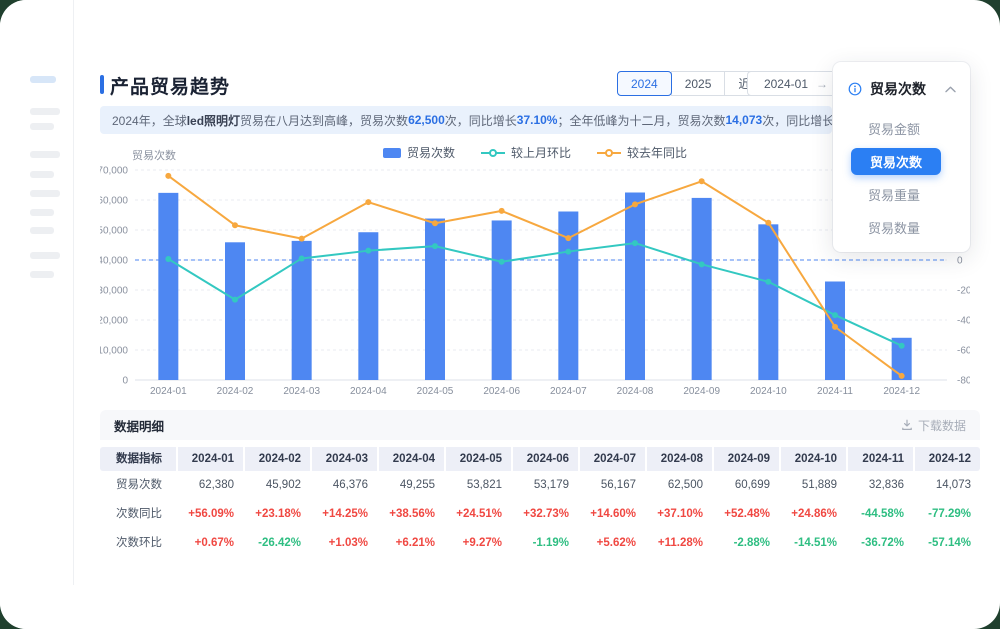  What do you see at coordinates (950, 89) in the screenshot?
I see `chevron-up-icon` at bounding box center [950, 89].